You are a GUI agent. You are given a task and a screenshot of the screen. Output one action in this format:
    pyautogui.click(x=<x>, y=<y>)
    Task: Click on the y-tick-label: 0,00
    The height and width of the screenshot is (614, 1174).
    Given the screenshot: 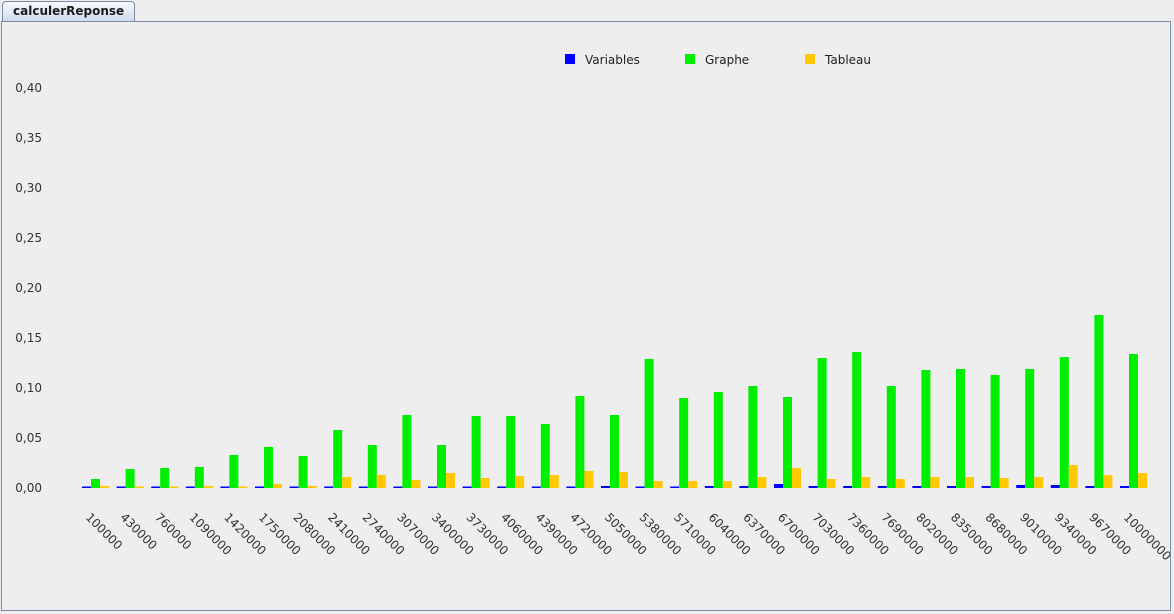 What is the action you would take?
    pyautogui.click(x=28, y=488)
    